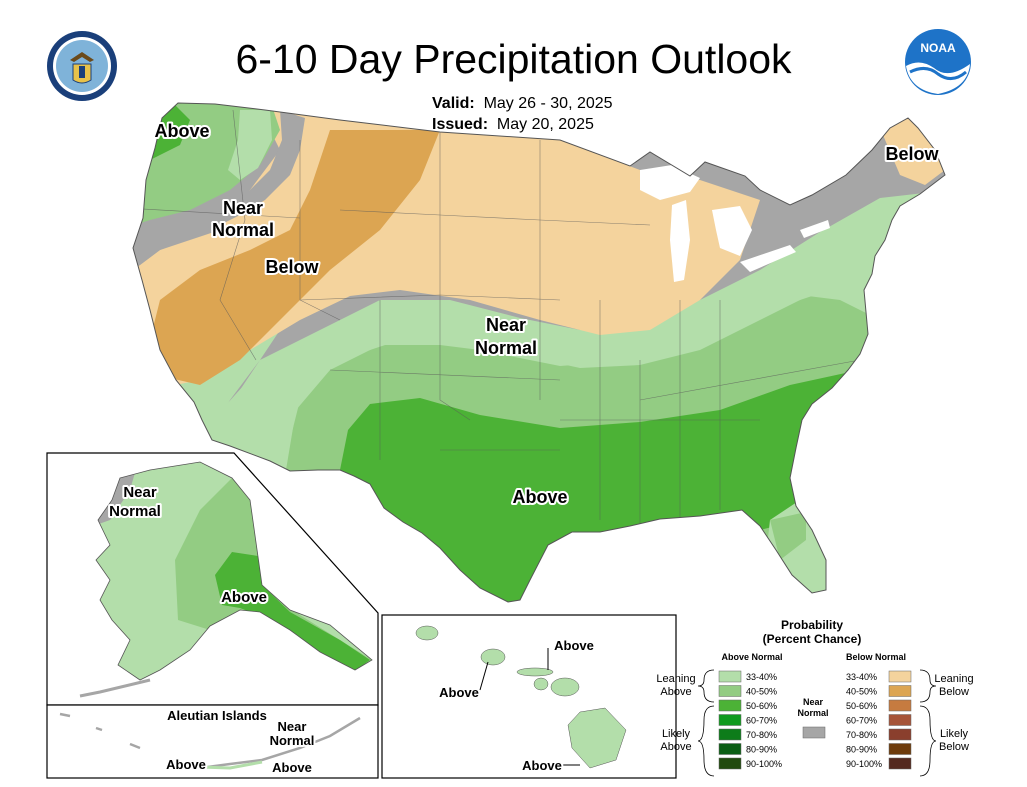 The width and height of the screenshot is (1027, 787). What do you see at coordinates (954, 734) in the screenshot?
I see `legend-likely-below-1: Likely` at bounding box center [954, 734].